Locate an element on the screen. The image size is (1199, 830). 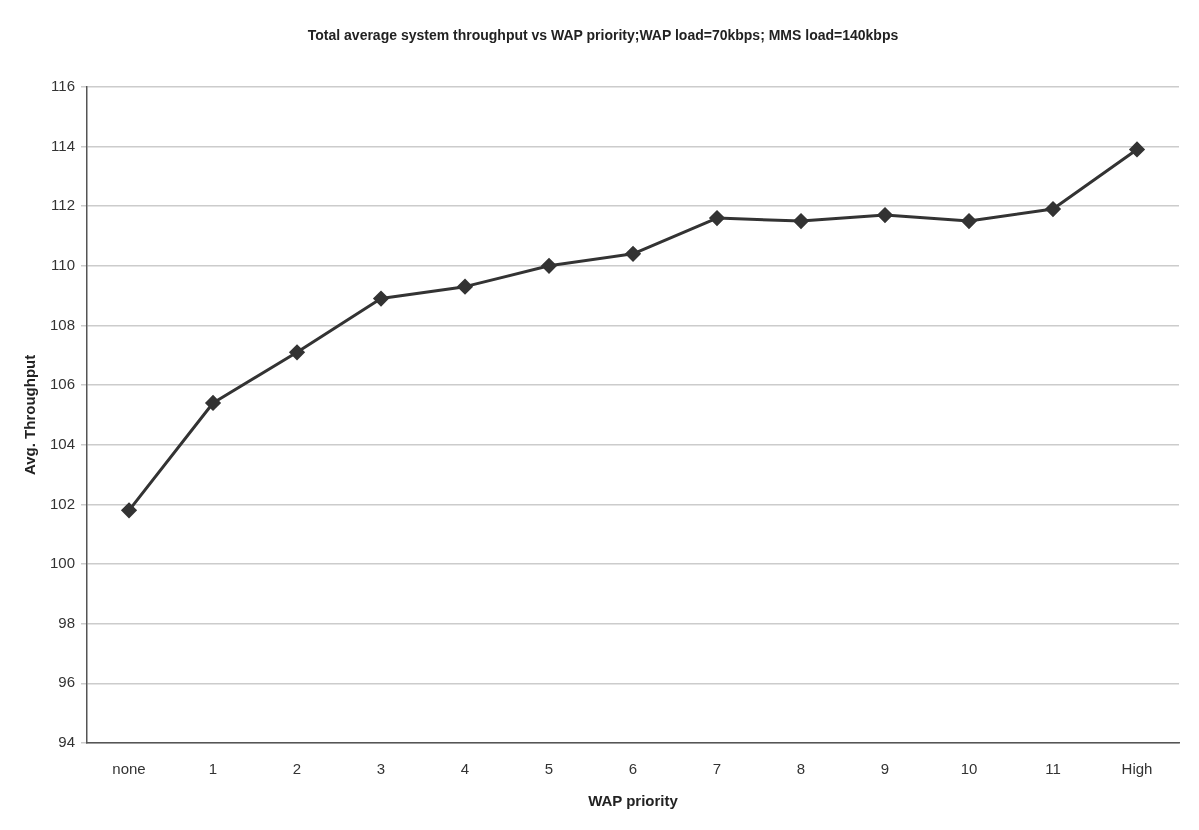
x-tick-label: 9 is located at coordinates (885, 769).